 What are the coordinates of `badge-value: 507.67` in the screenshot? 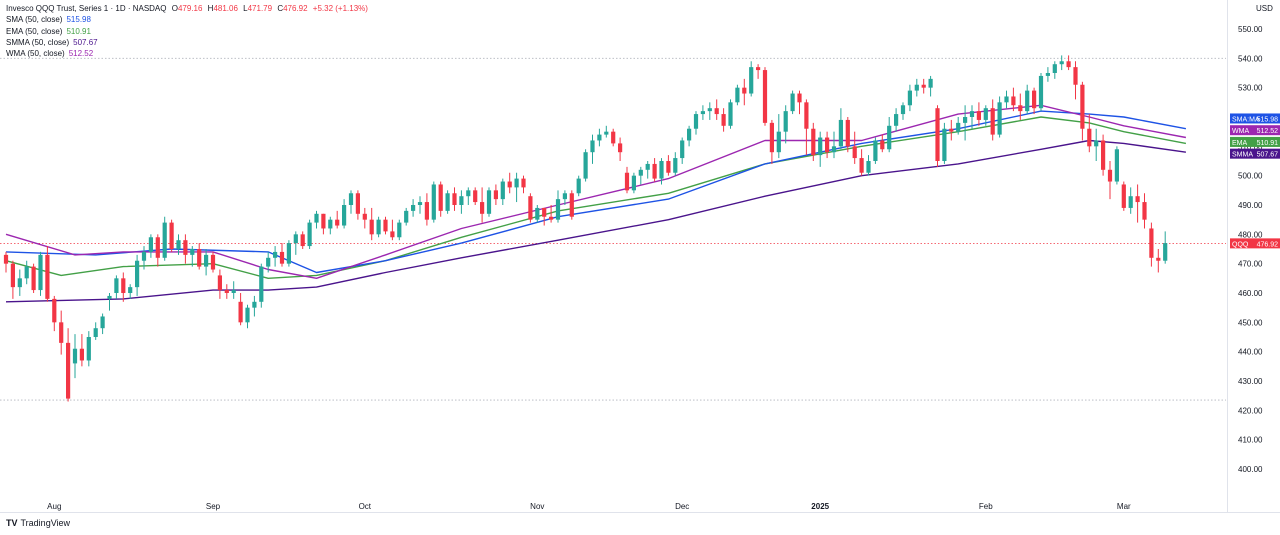 It's located at (1268, 155).